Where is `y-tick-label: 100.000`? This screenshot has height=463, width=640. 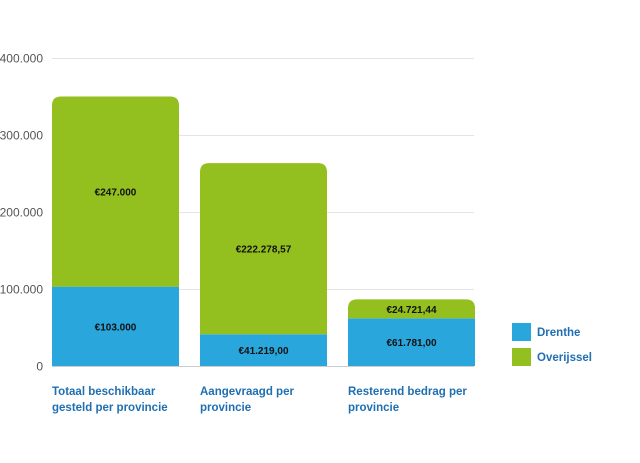 y-tick-label: 100.000 is located at coordinates (21, 290).